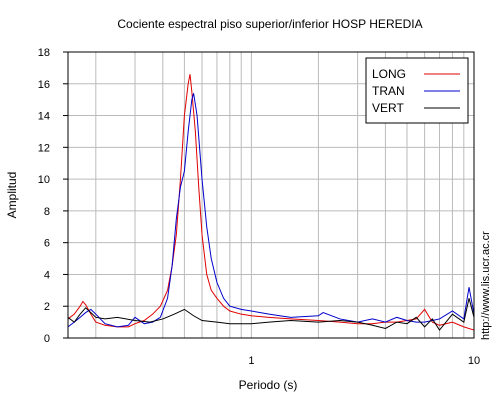 The image size is (500, 400). Describe the element at coordinates (47, 307) in the screenshot. I see `y-tick-label: 2` at that location.